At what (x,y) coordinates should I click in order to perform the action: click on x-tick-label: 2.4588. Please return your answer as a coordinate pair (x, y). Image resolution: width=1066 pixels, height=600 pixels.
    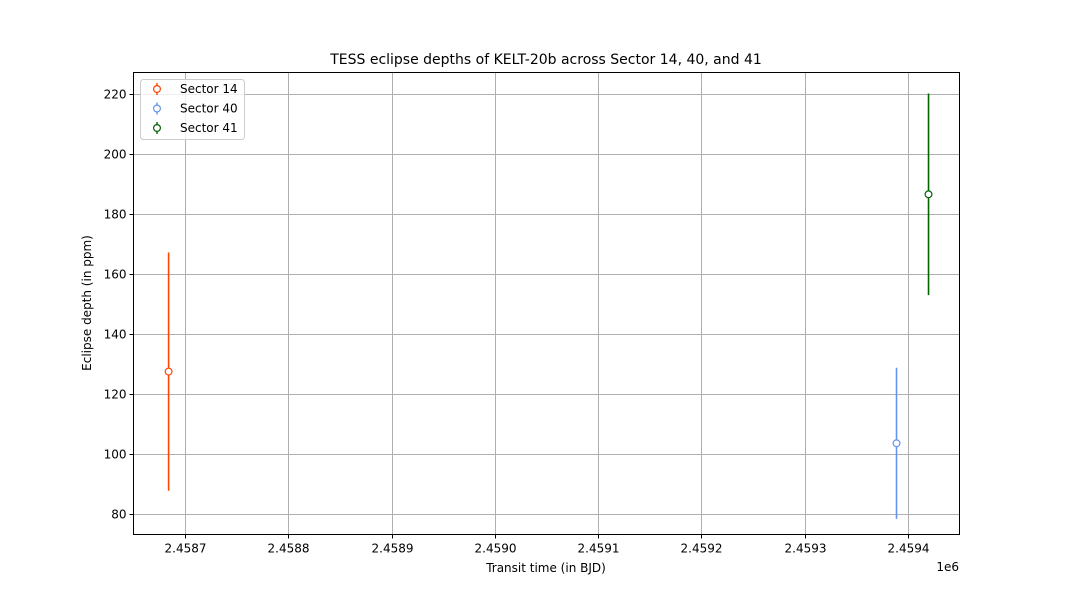
    Looking at the image, I should click on (289, 549).